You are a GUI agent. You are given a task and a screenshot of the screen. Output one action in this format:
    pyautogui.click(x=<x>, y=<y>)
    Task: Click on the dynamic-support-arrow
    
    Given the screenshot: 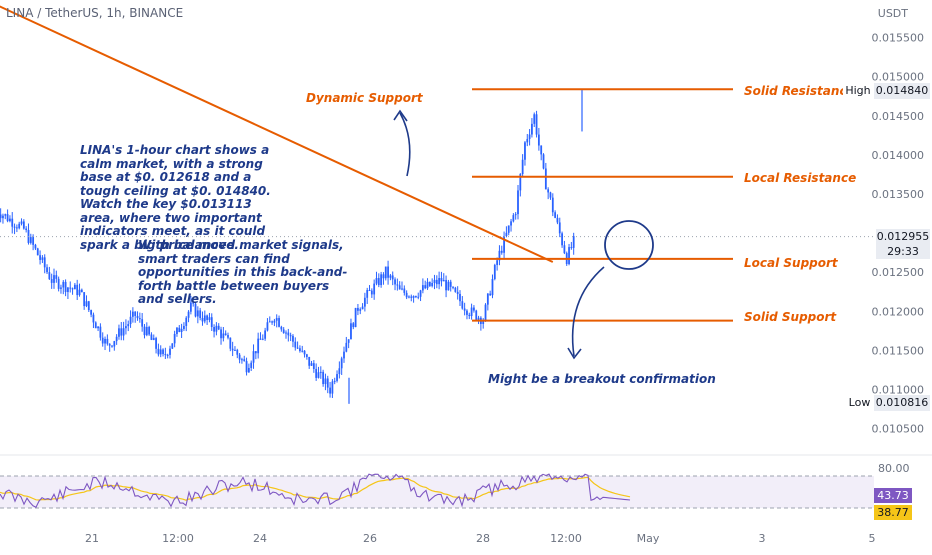 What is the action you would take?
    pyautogui.click(x=405, y=144)
    